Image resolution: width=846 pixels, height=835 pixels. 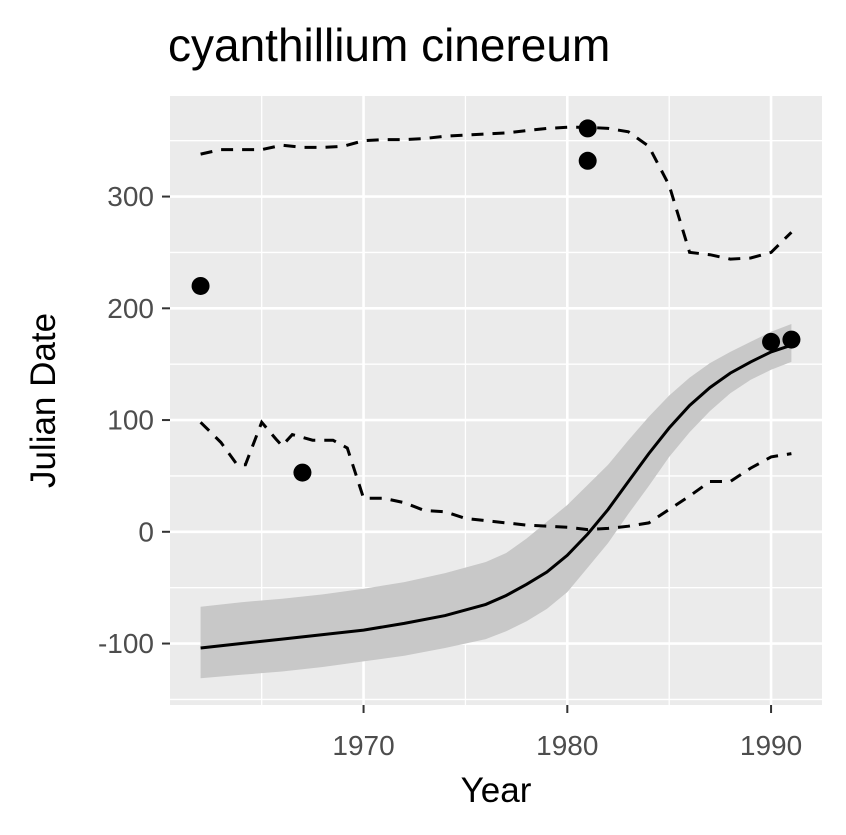 I want to click on x-tick-label: 1990, so click(x=771, y=745).